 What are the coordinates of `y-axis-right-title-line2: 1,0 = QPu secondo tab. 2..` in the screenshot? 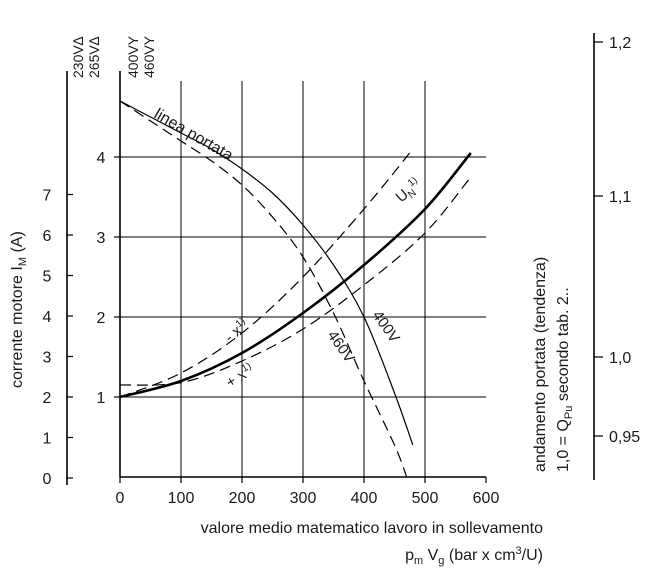 It's located at (565, 379).